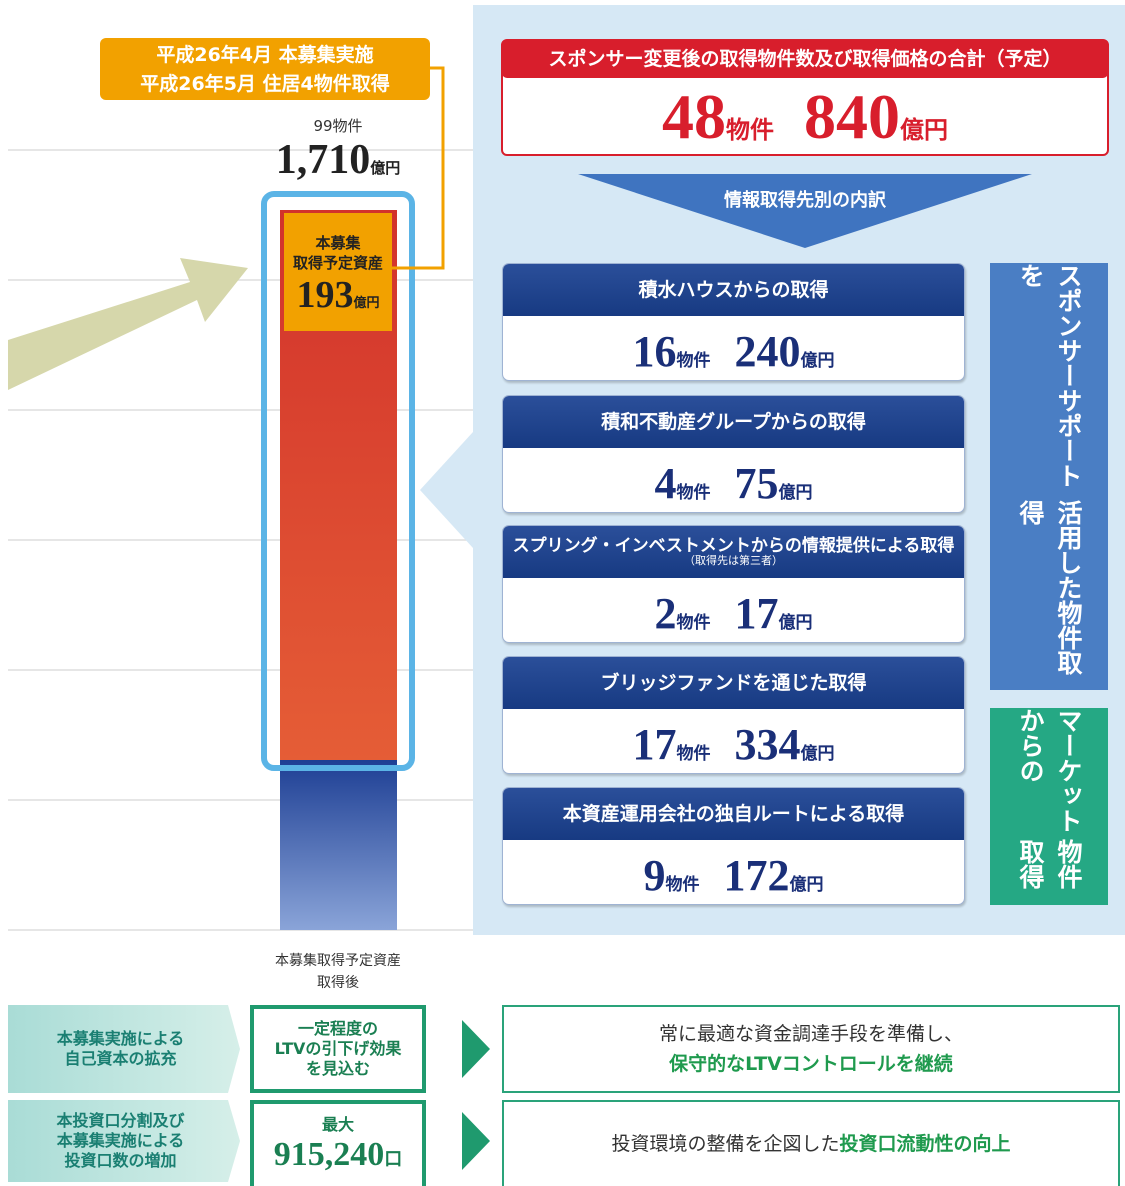  What do you see at coordinates (338, 243) in the screenshot?
I see `offering-line: 本募集` at bounding box center [338, 243].